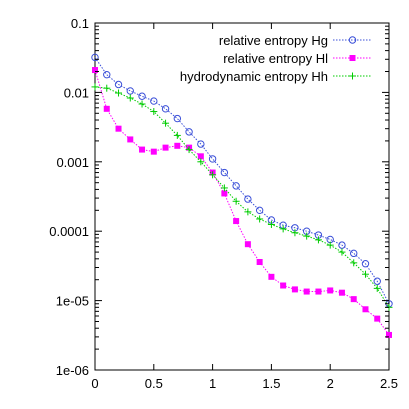 This screenshot has height=409, width=409. Describe the element at coordinates (72, 162) in the screenshot. I see `y-tick-label: 0.001` at that location.